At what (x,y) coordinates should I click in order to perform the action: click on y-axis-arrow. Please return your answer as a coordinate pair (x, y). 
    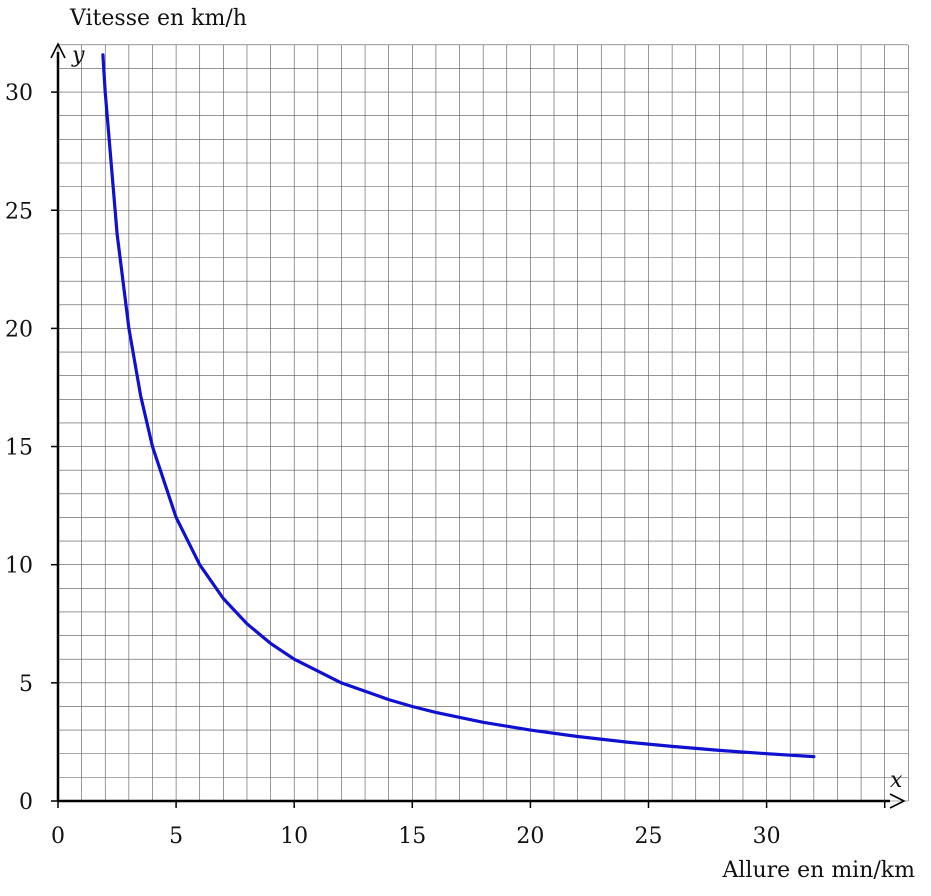
    Looking at the image, I should click on (58, 50).